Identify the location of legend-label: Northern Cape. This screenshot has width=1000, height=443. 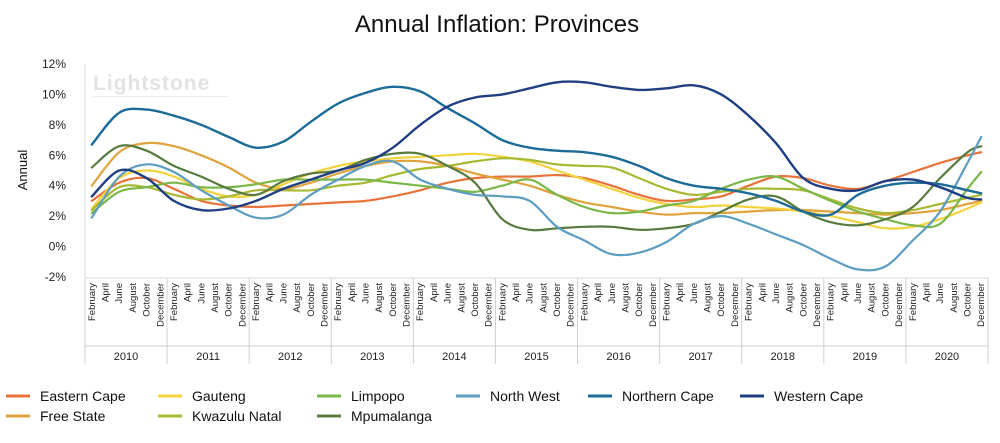
(668, 396).